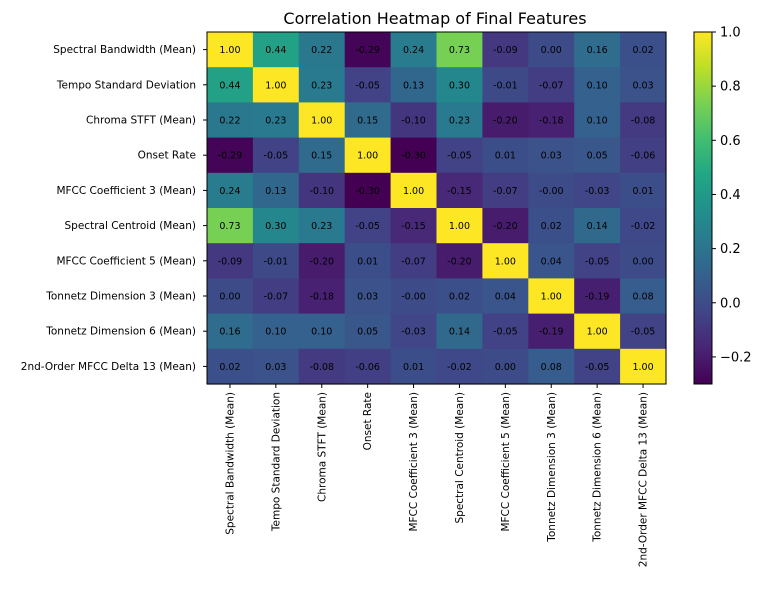 The image size is (764, 594). I want to click on colorbar-tick-label: 0.0, so click(730, 303).